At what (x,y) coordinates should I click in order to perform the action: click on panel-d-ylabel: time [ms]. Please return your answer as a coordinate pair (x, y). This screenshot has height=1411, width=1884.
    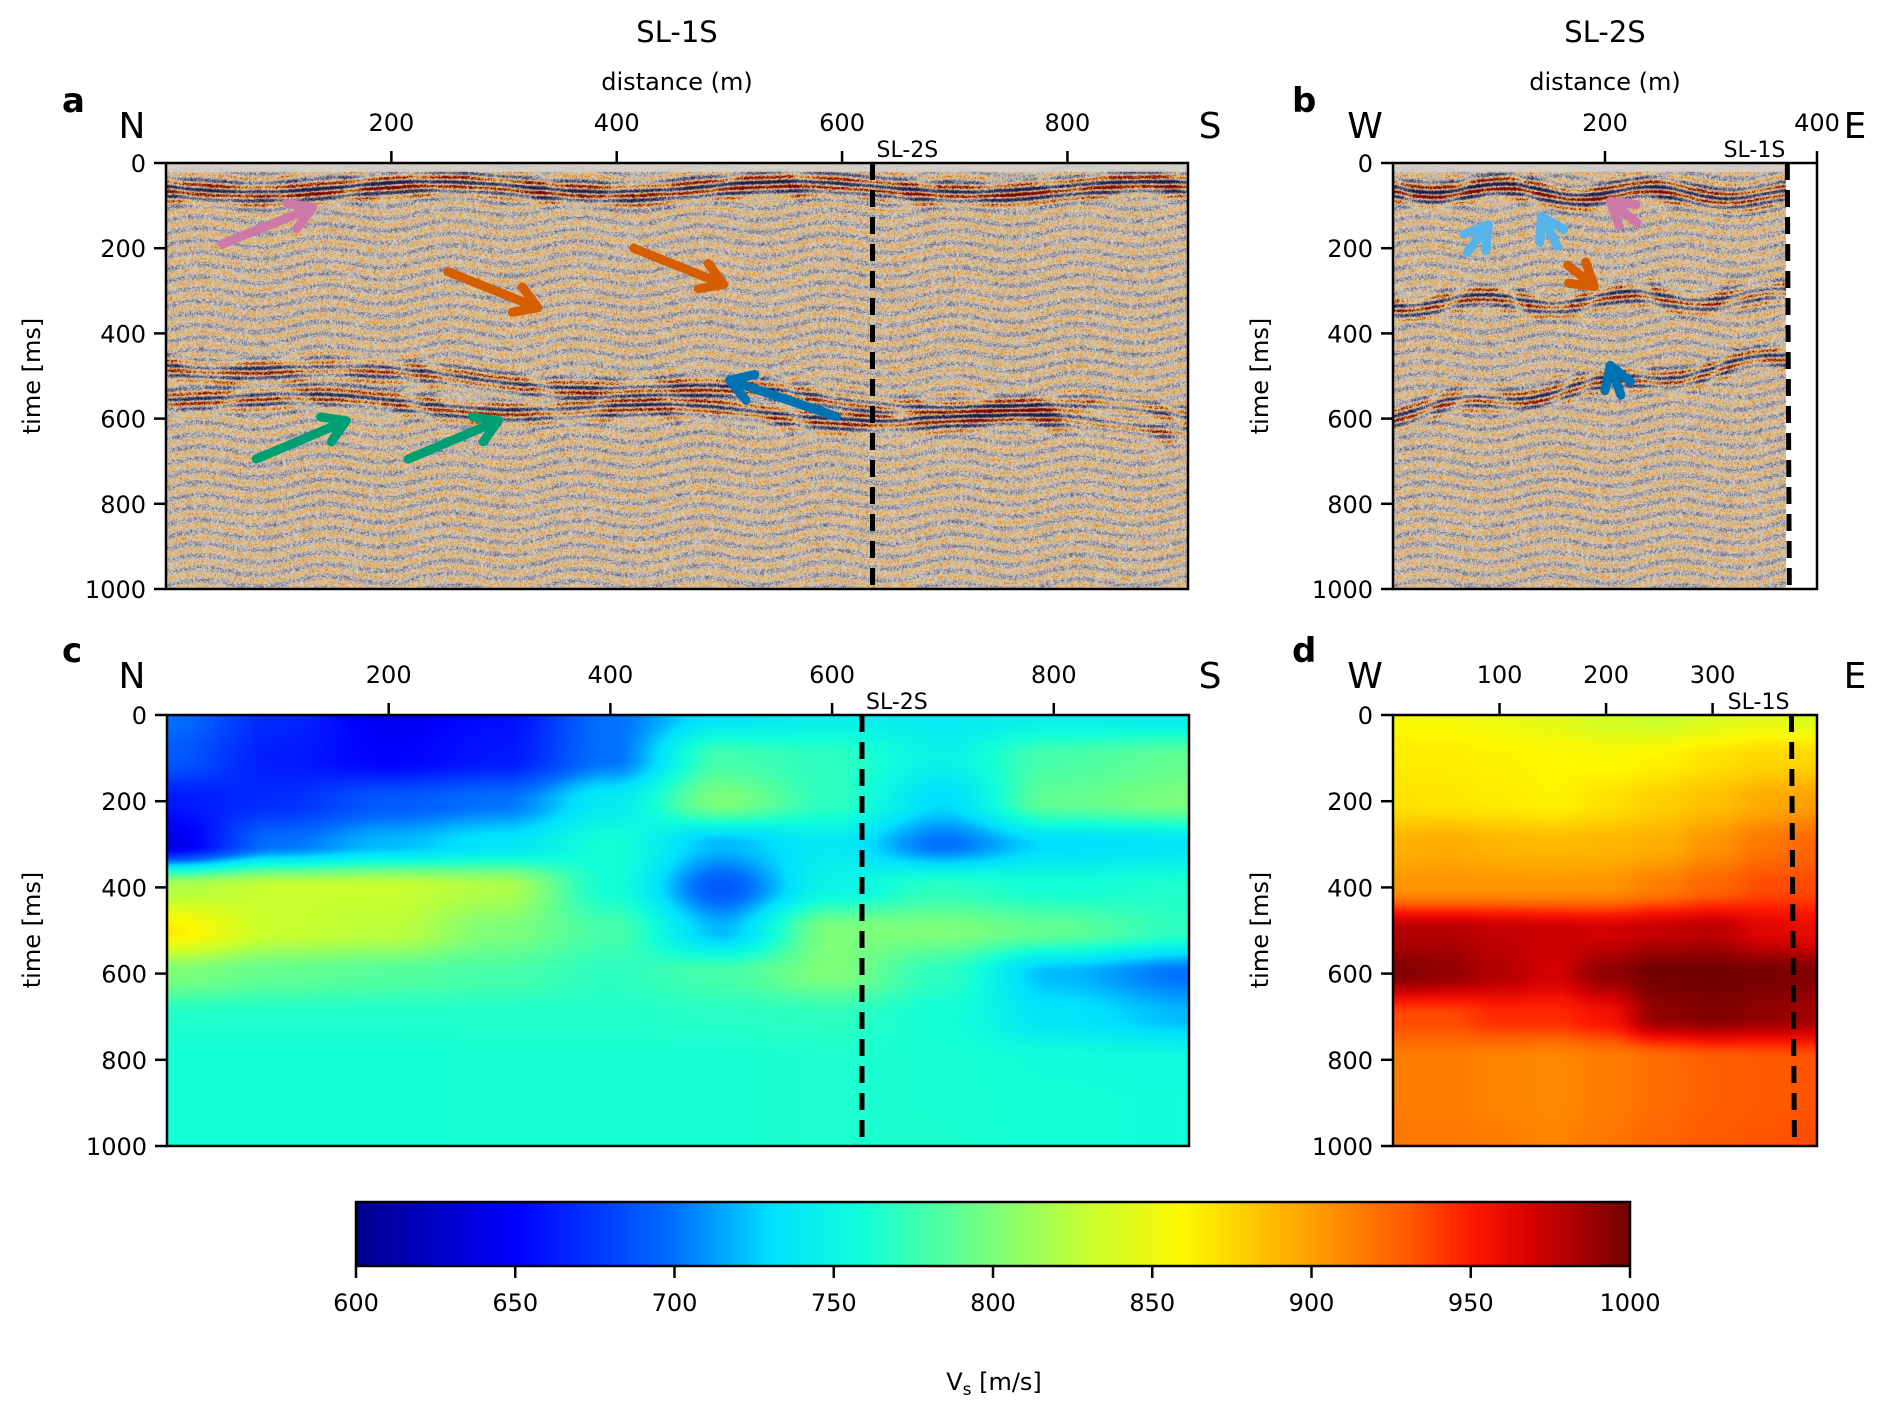
    Looking at the image, I should click on (1260, 930).